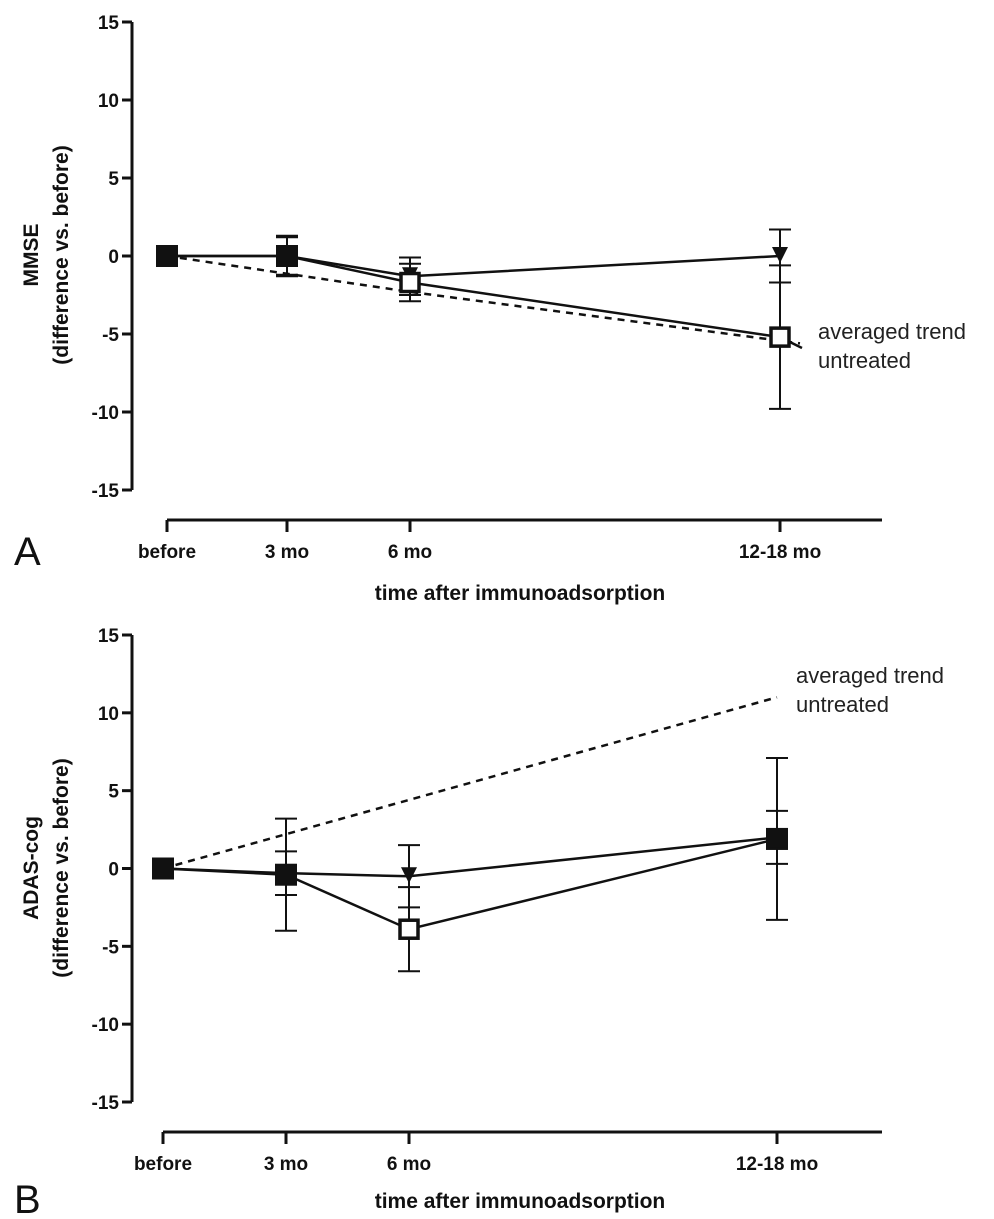 The image size is (994, 1219). I want to click on y-axis-title: ADAS-cog, so click(31, 868).